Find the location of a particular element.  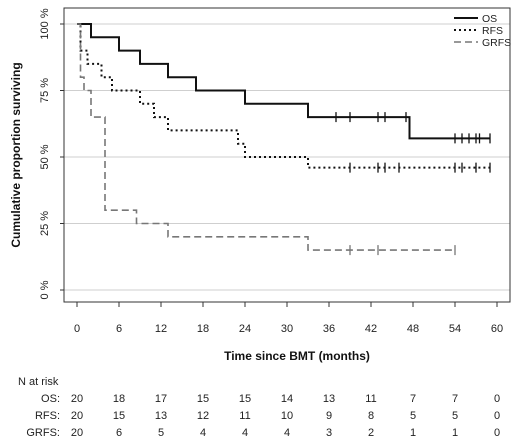

y-tick-label: 75 % is located at coordinates (45, 90).